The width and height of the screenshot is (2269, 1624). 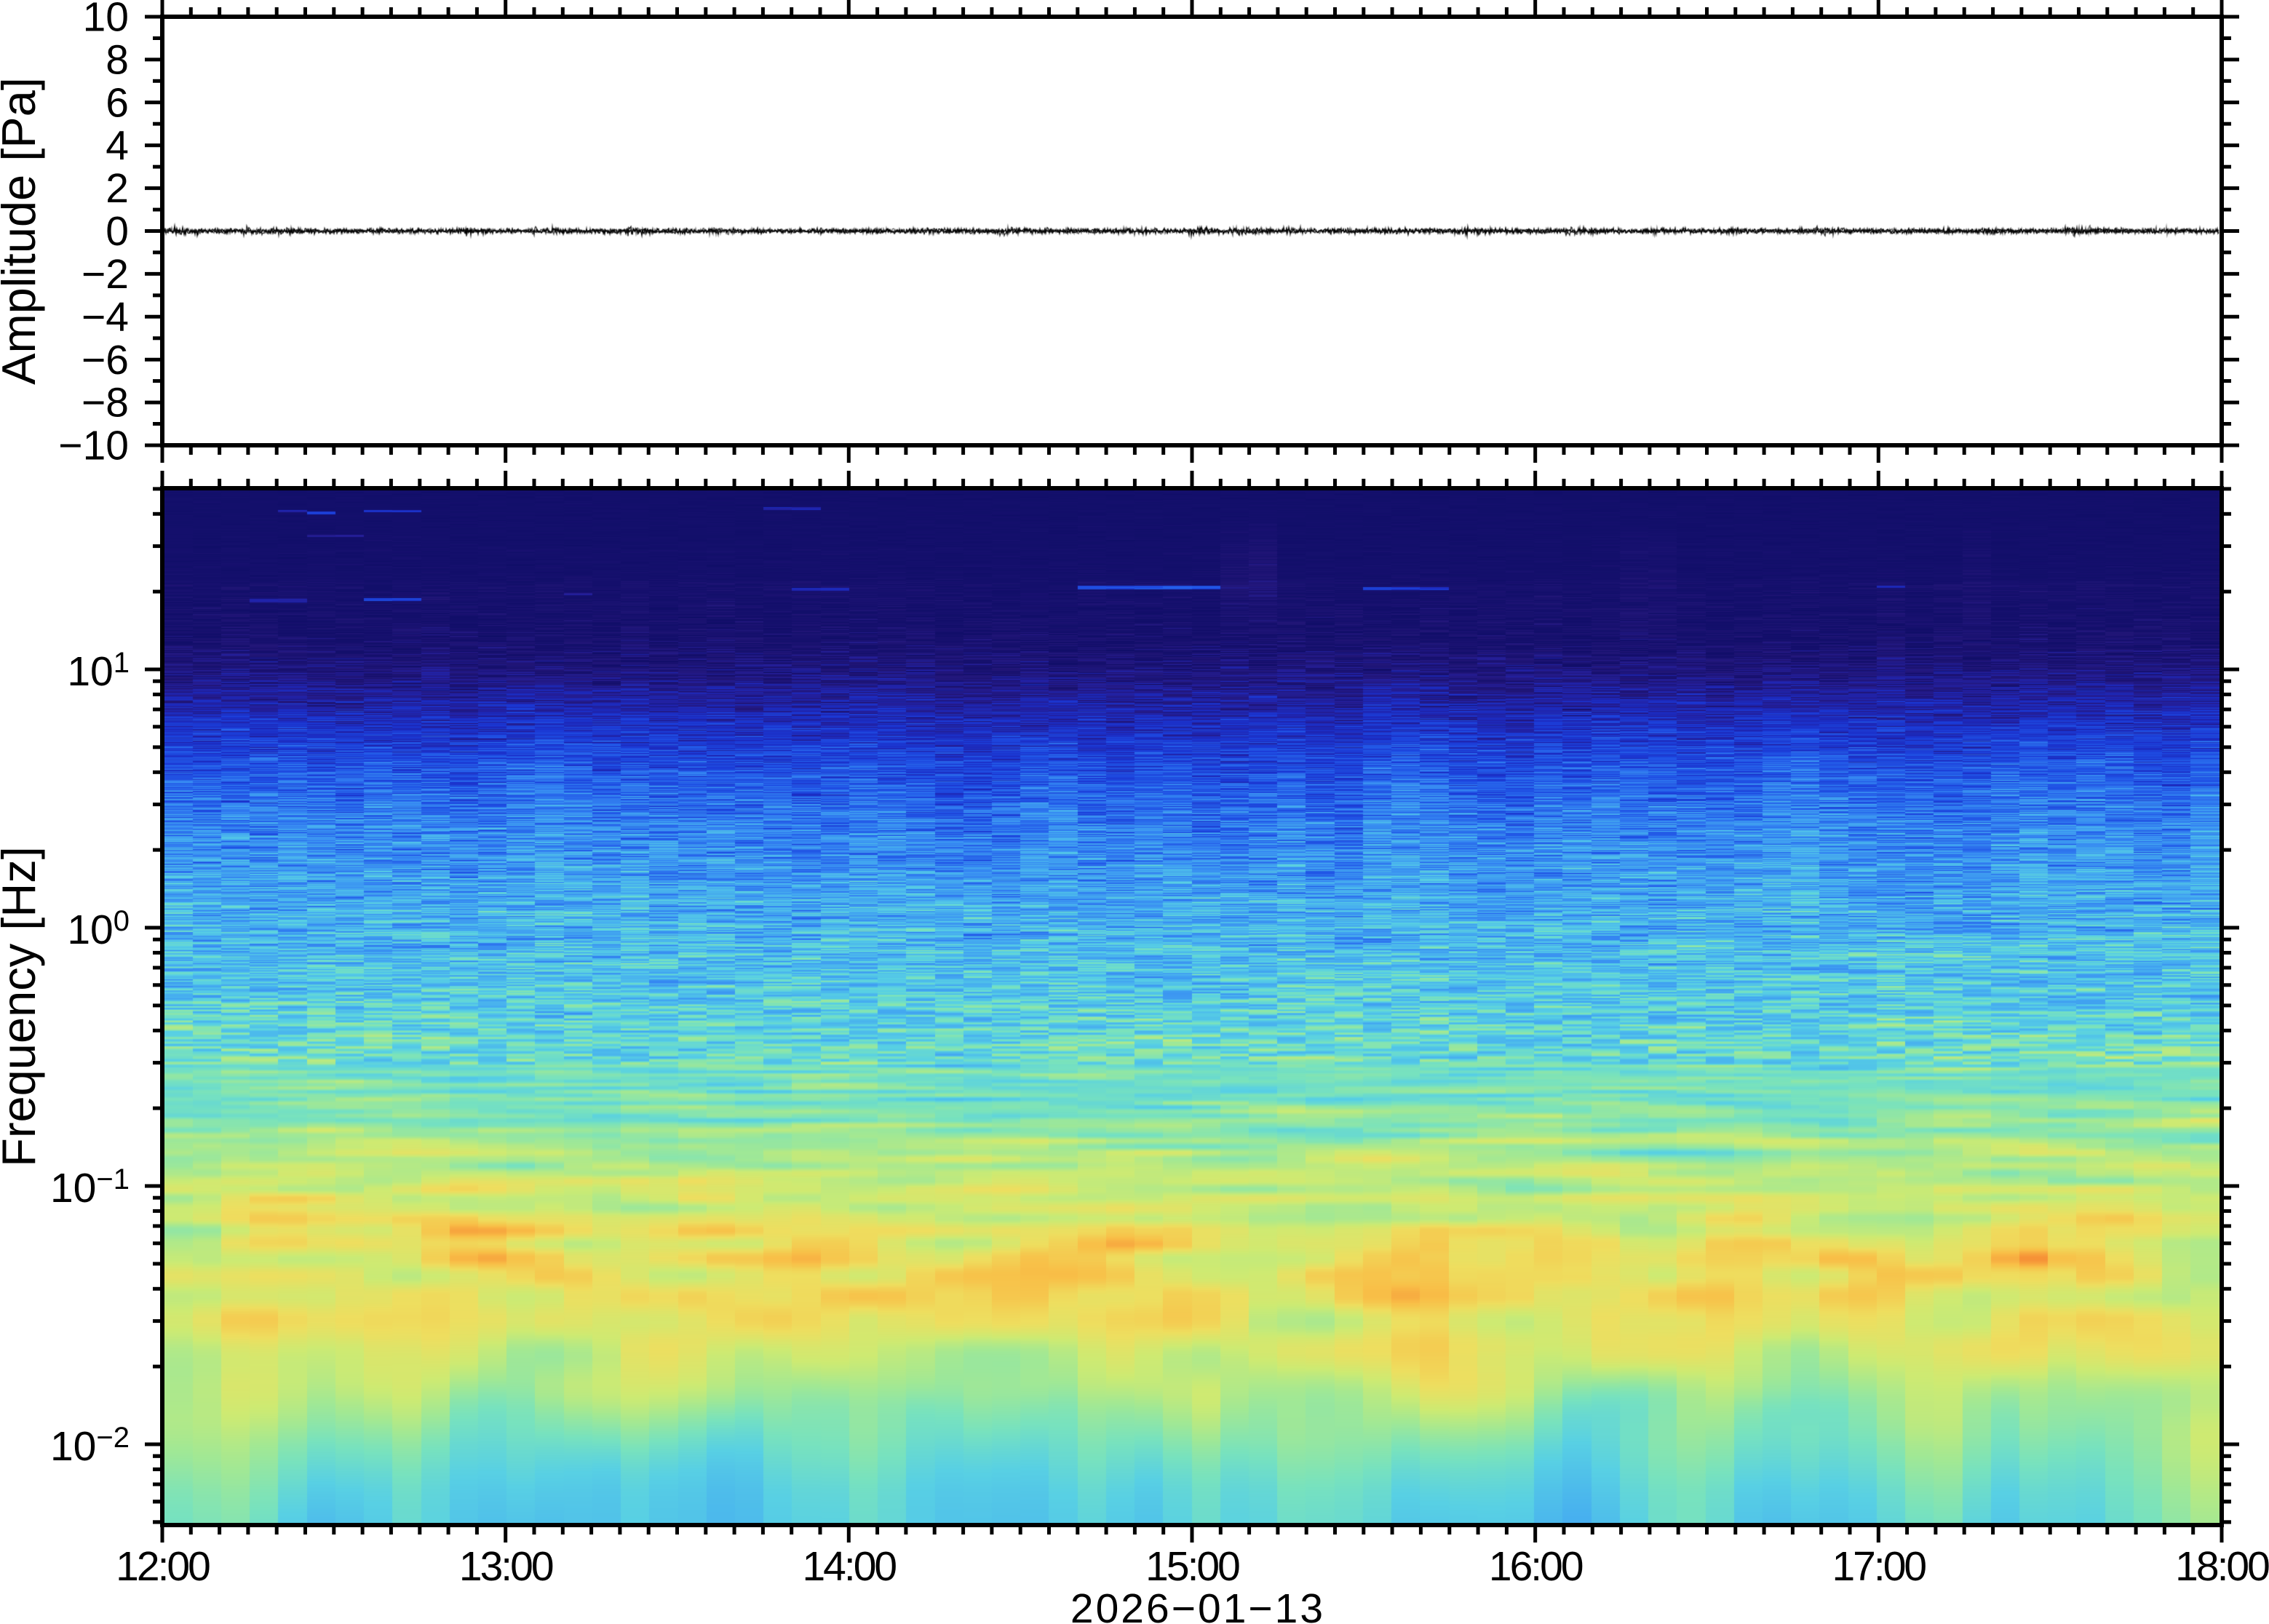 What do you see at coordinates (118, 102) in the screenshot?
I see `svg-text: 6` at bounding box center [118, 102].